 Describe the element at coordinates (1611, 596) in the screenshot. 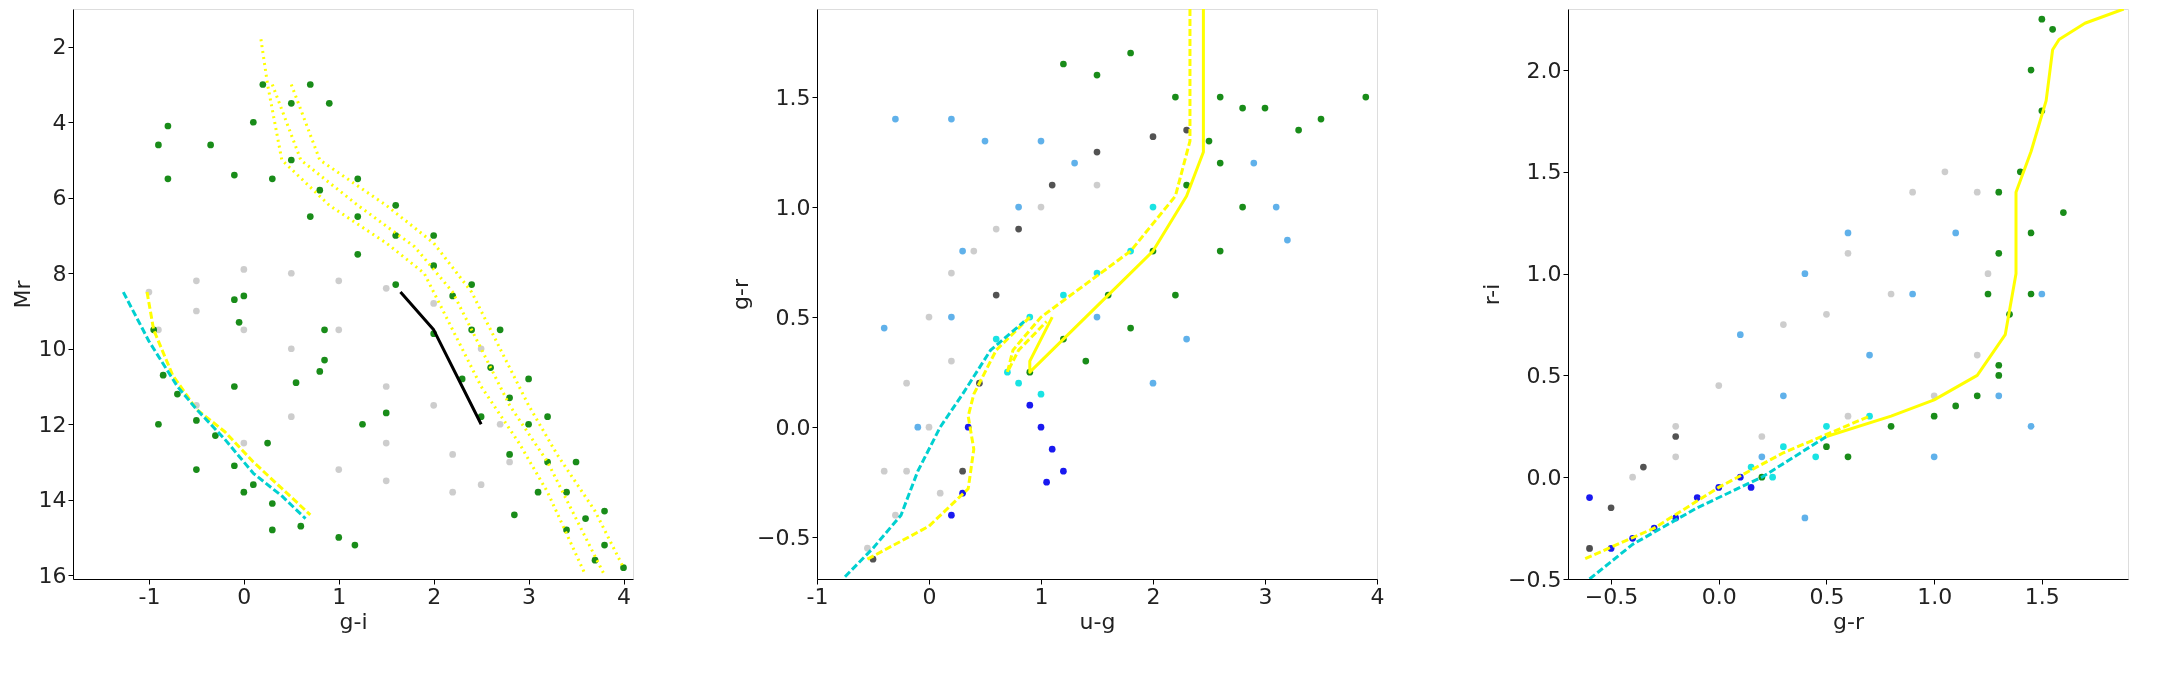

I see `x-tick-label: −0.5` at that location.